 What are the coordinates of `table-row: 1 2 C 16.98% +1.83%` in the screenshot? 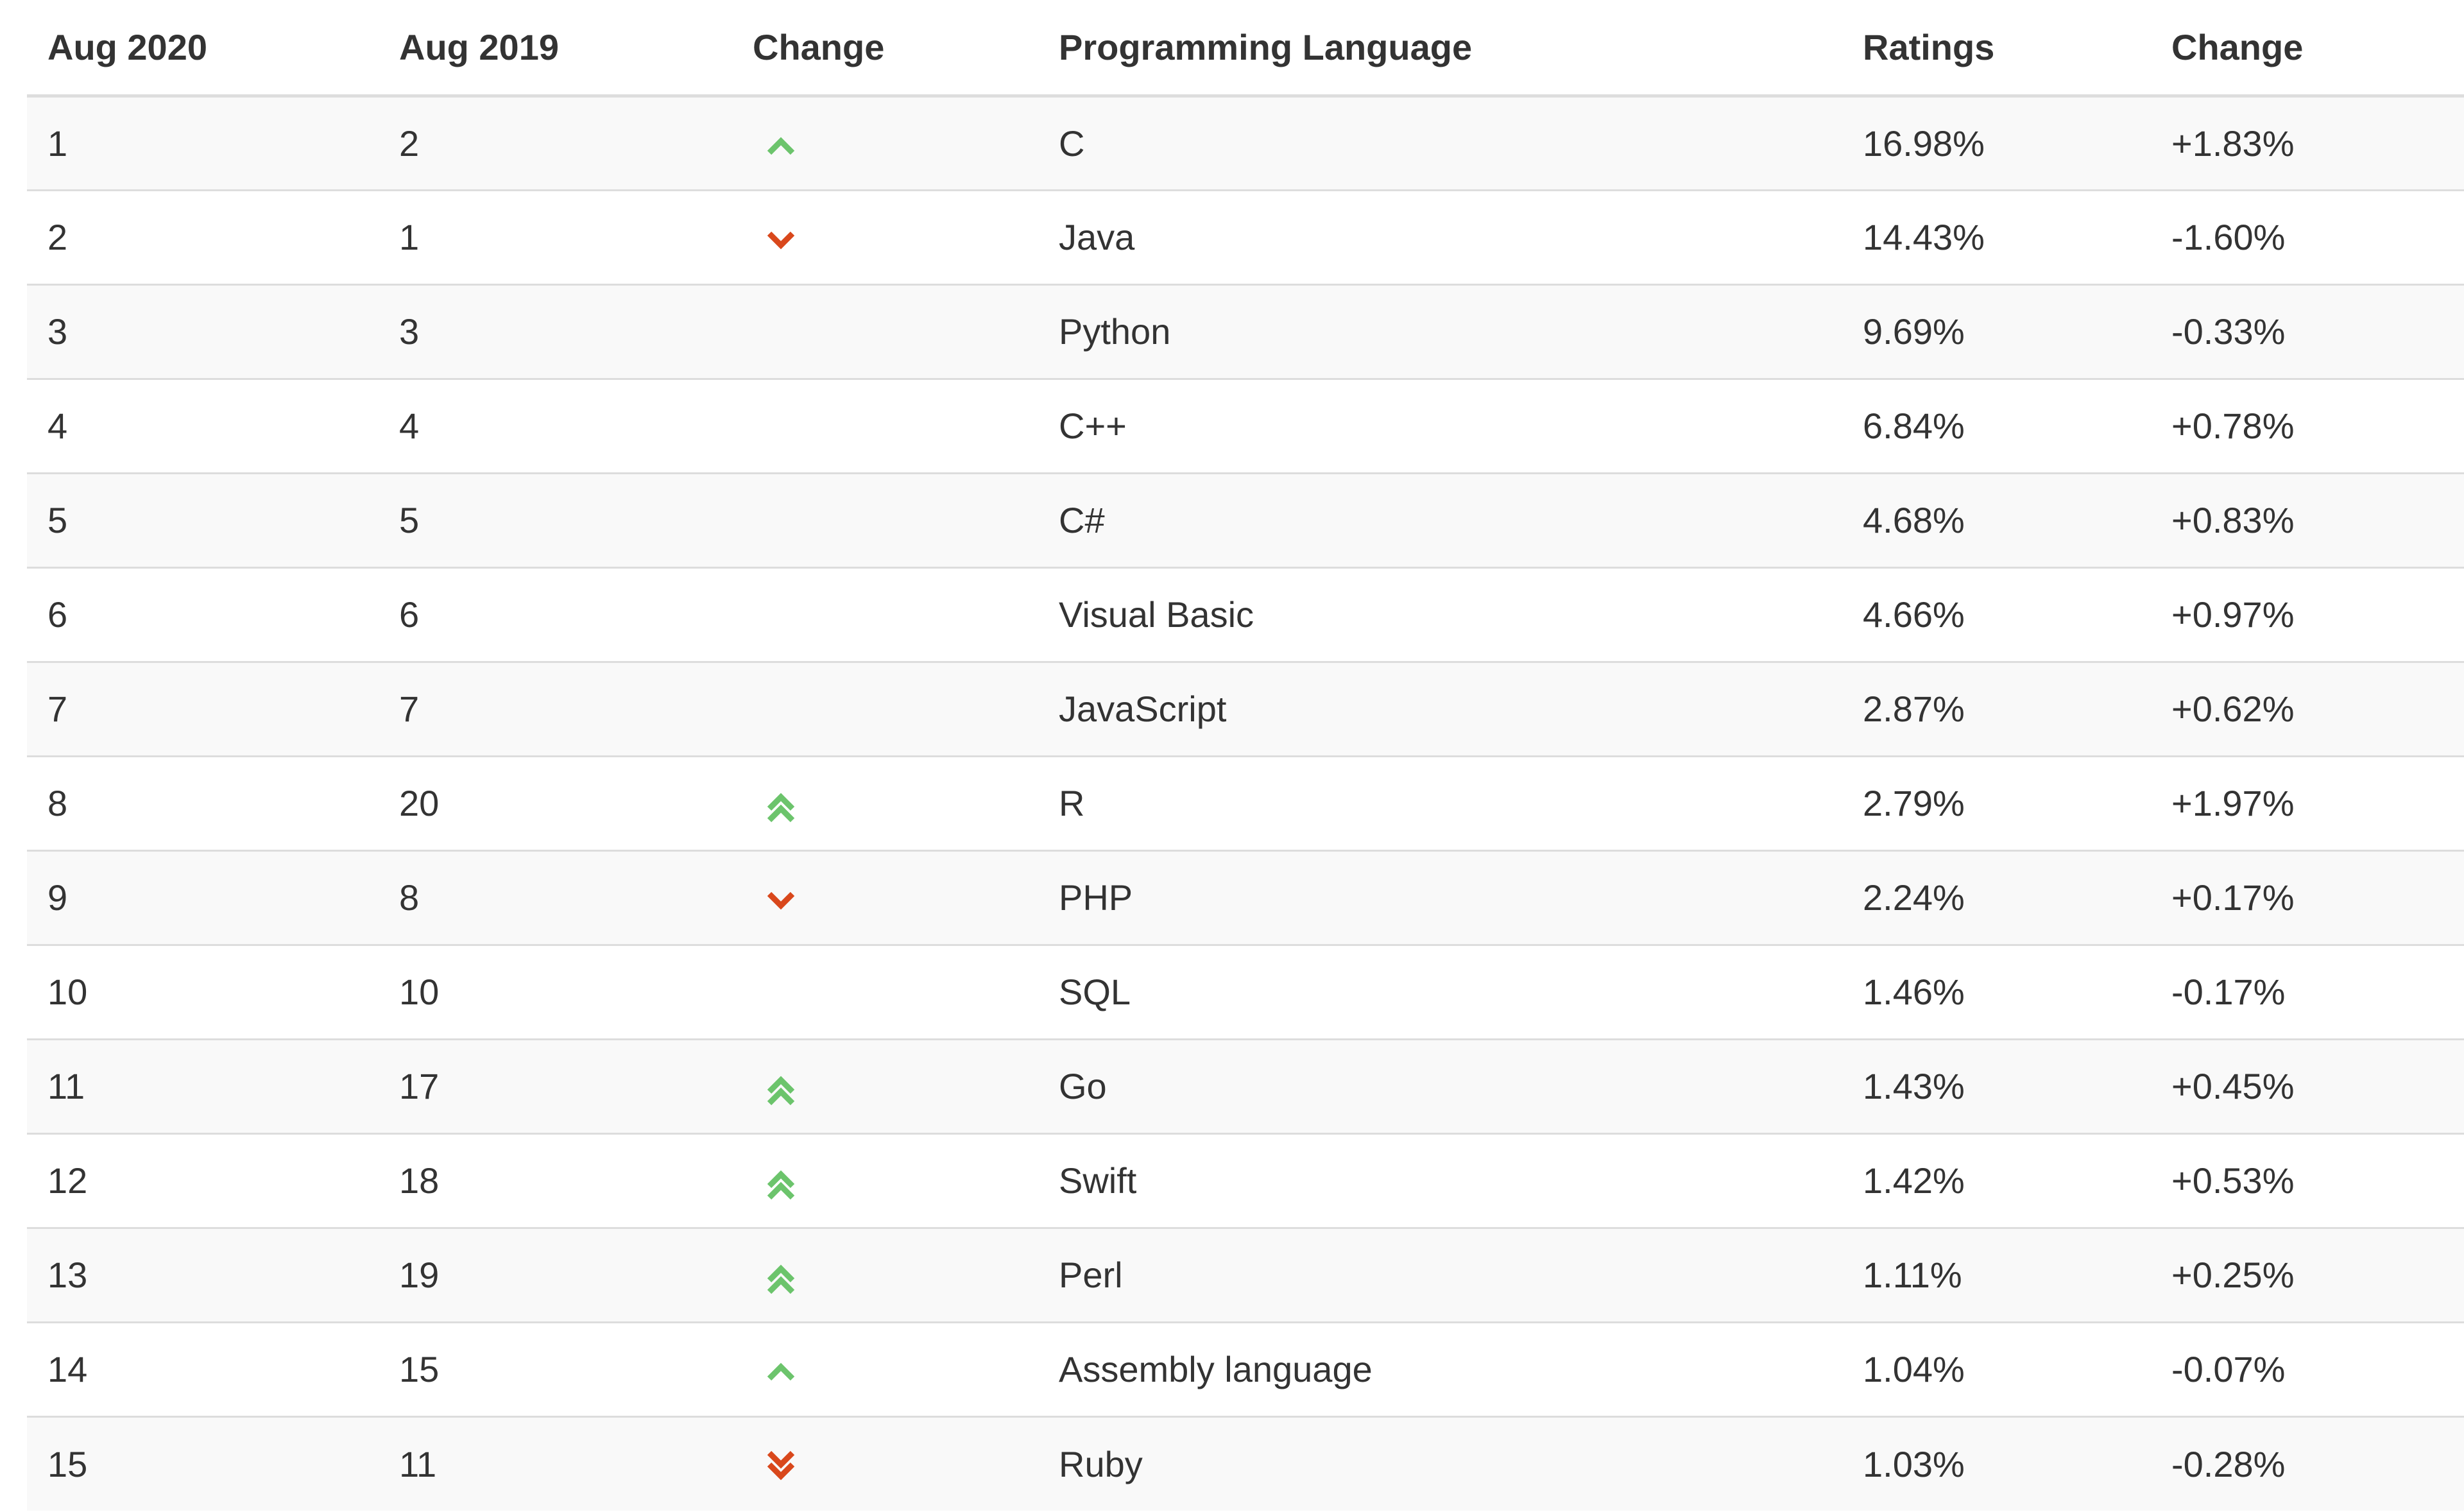 It's located at (1246, 142).